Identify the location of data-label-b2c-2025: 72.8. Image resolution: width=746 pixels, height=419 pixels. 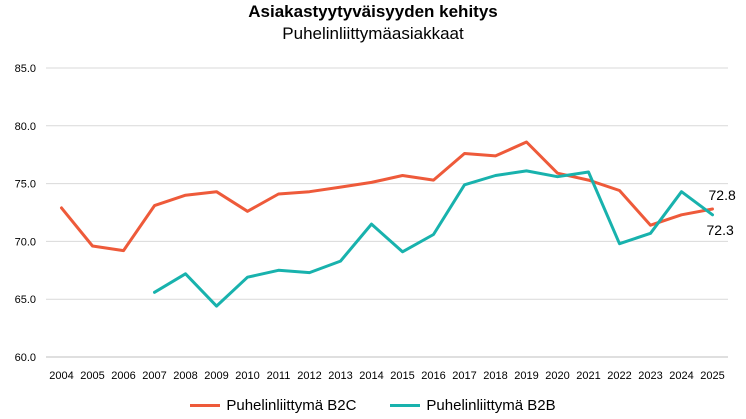
(722, 195).